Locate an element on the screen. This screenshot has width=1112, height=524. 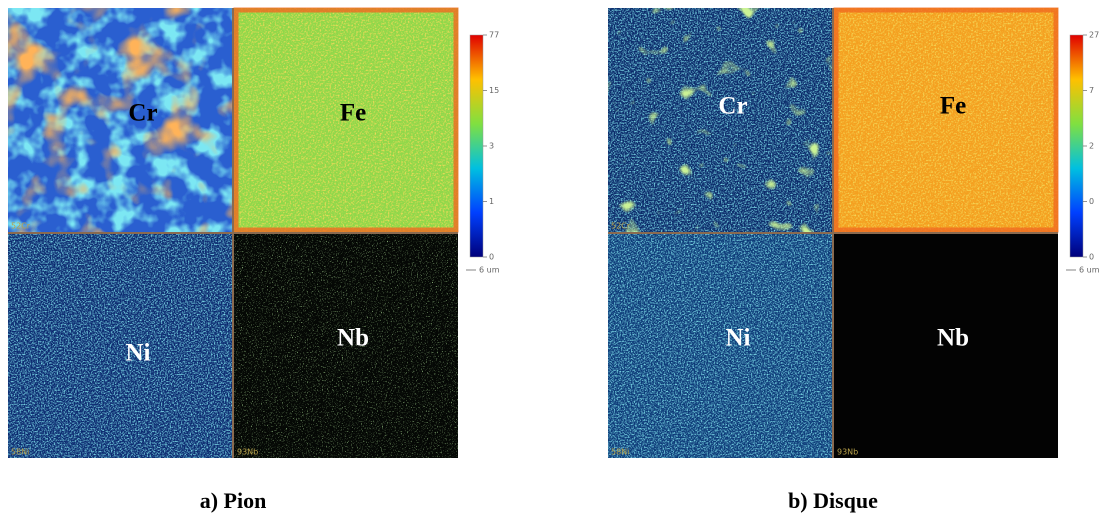
colorbar-tick-label: 7 is located at coordinates (1091, 90).